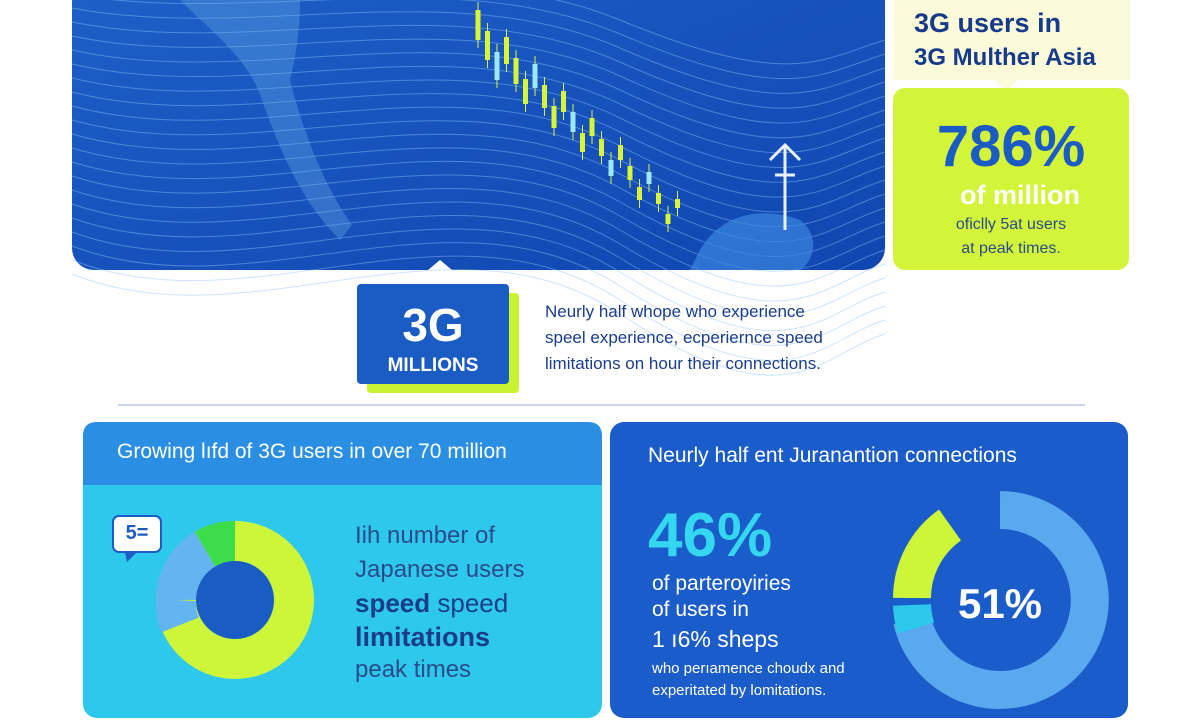  Describe the element at coordinates (832, 455) in the screenshot. I see `panel-title: Neurly half ent Juranantion connections` at that location.